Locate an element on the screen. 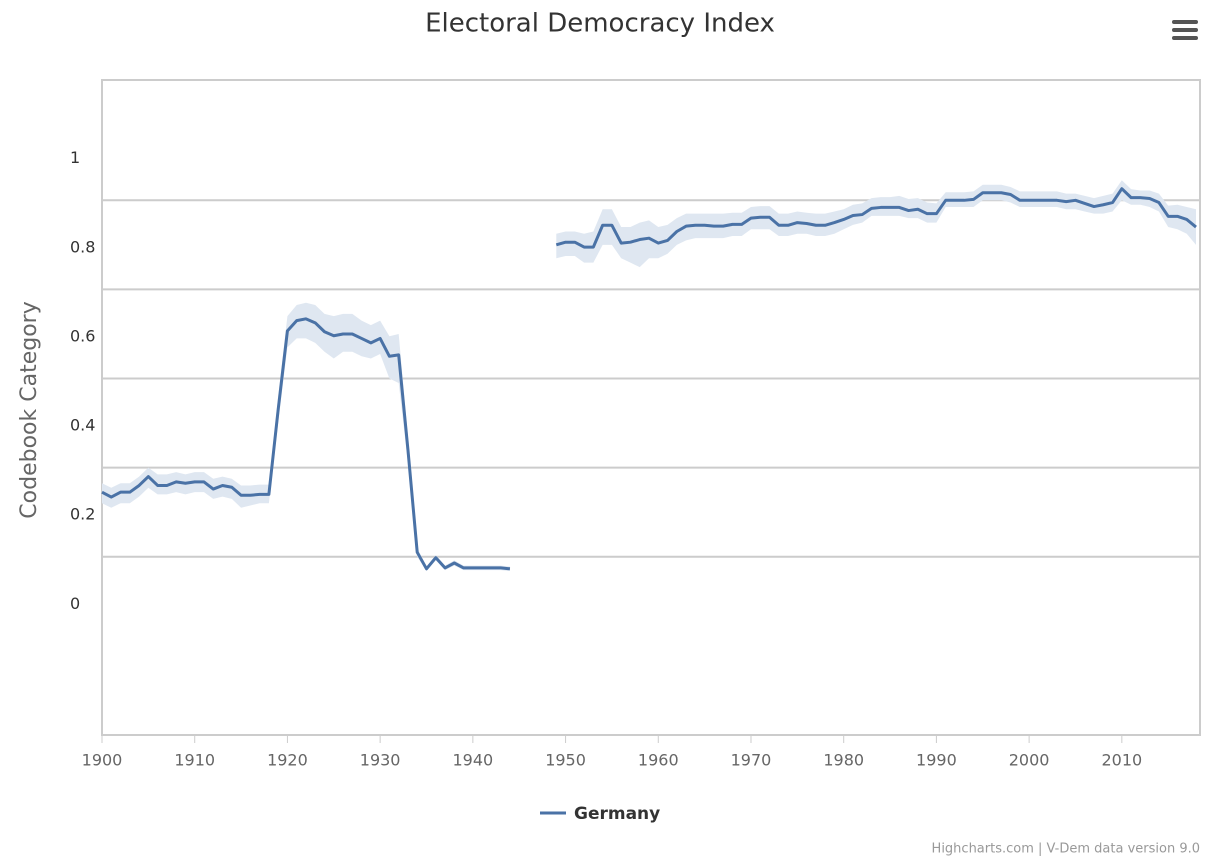 Image resolution: width=1206 pixels, height=863 pixels. x-tick-label: 1900 is located at coordinates (102, 760).